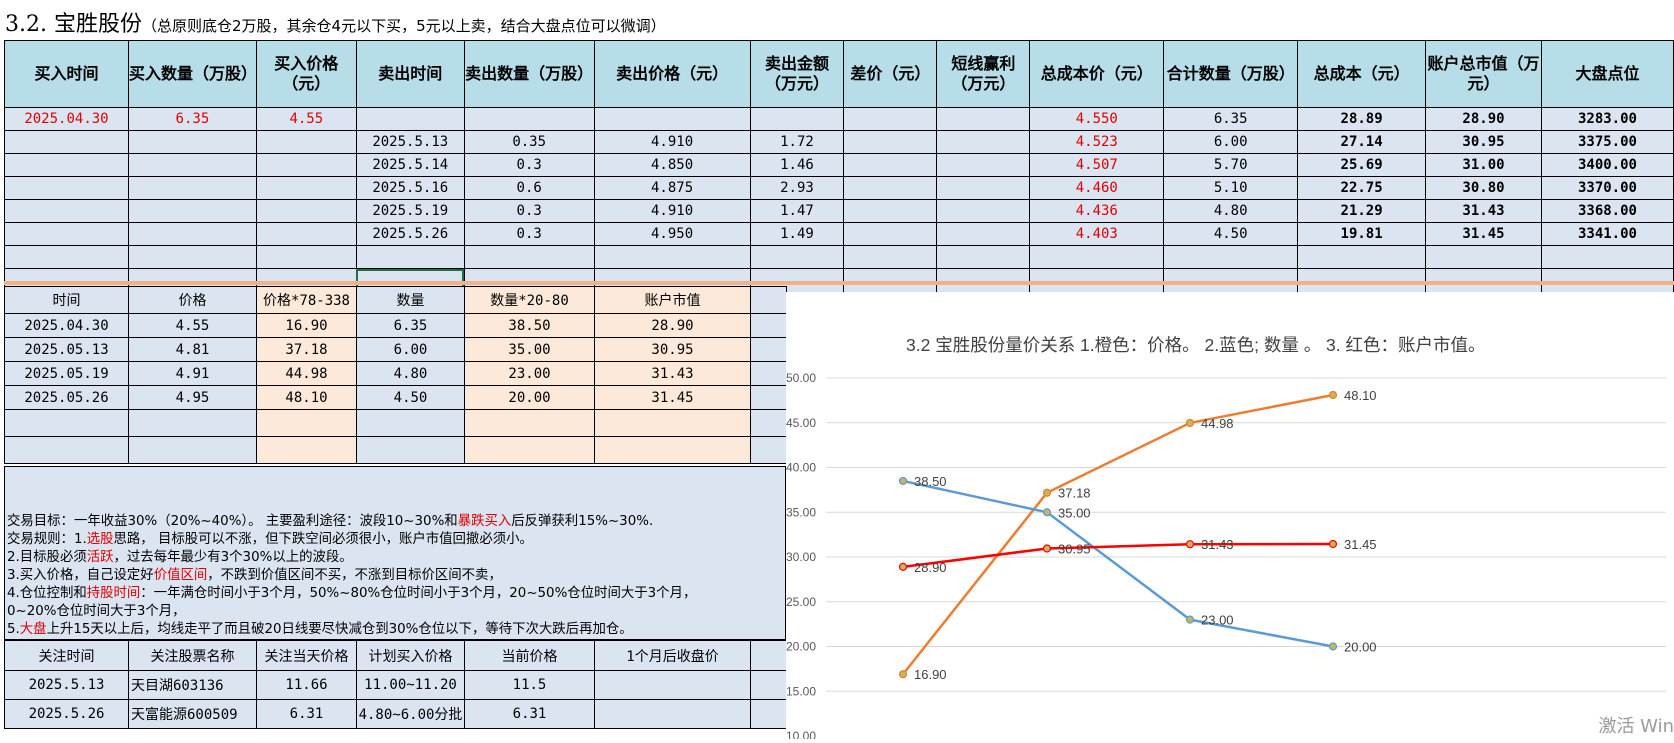 The height and width of the screenshot is (743, 1674). I want to click on price-cell: 44.98, so click(306, 373).